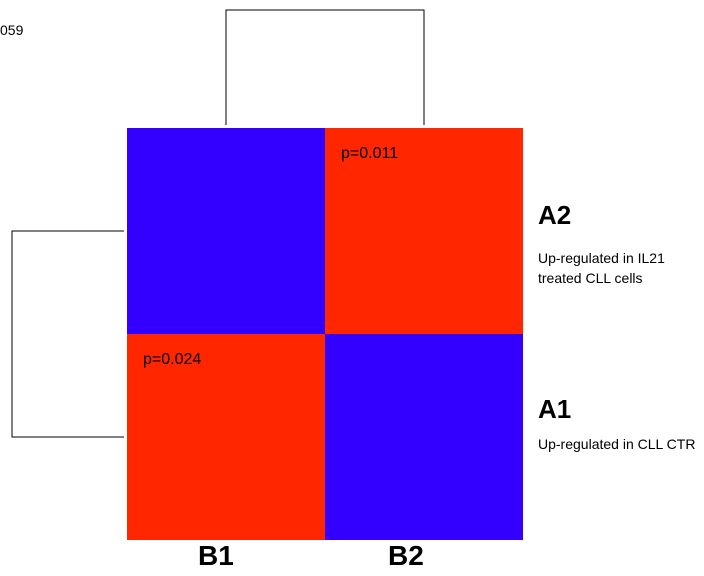 This screenshot has height=576, width=704. I want to click on column-dendrogram, so click(325, 67).